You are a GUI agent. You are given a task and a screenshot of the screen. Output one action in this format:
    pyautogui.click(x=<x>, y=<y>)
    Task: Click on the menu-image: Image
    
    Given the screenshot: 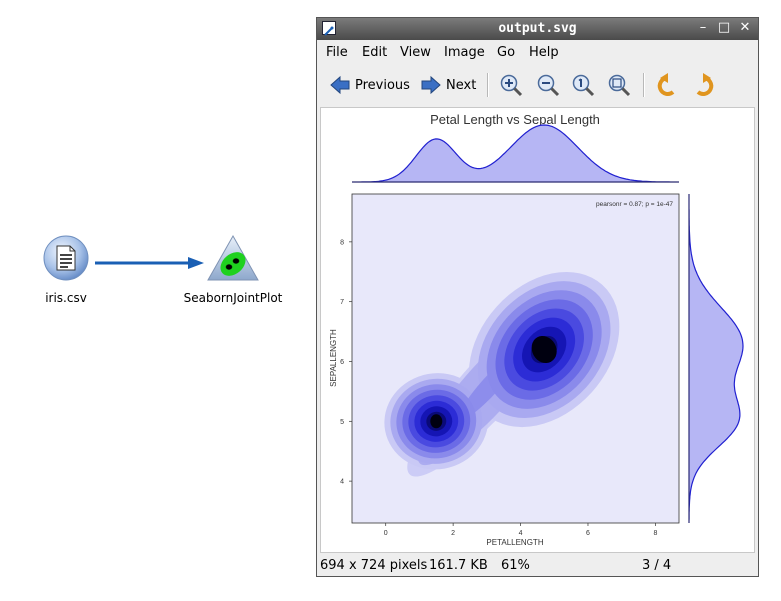 What is the action you would take?
    pyautogui.click(x=464, y=52)
    